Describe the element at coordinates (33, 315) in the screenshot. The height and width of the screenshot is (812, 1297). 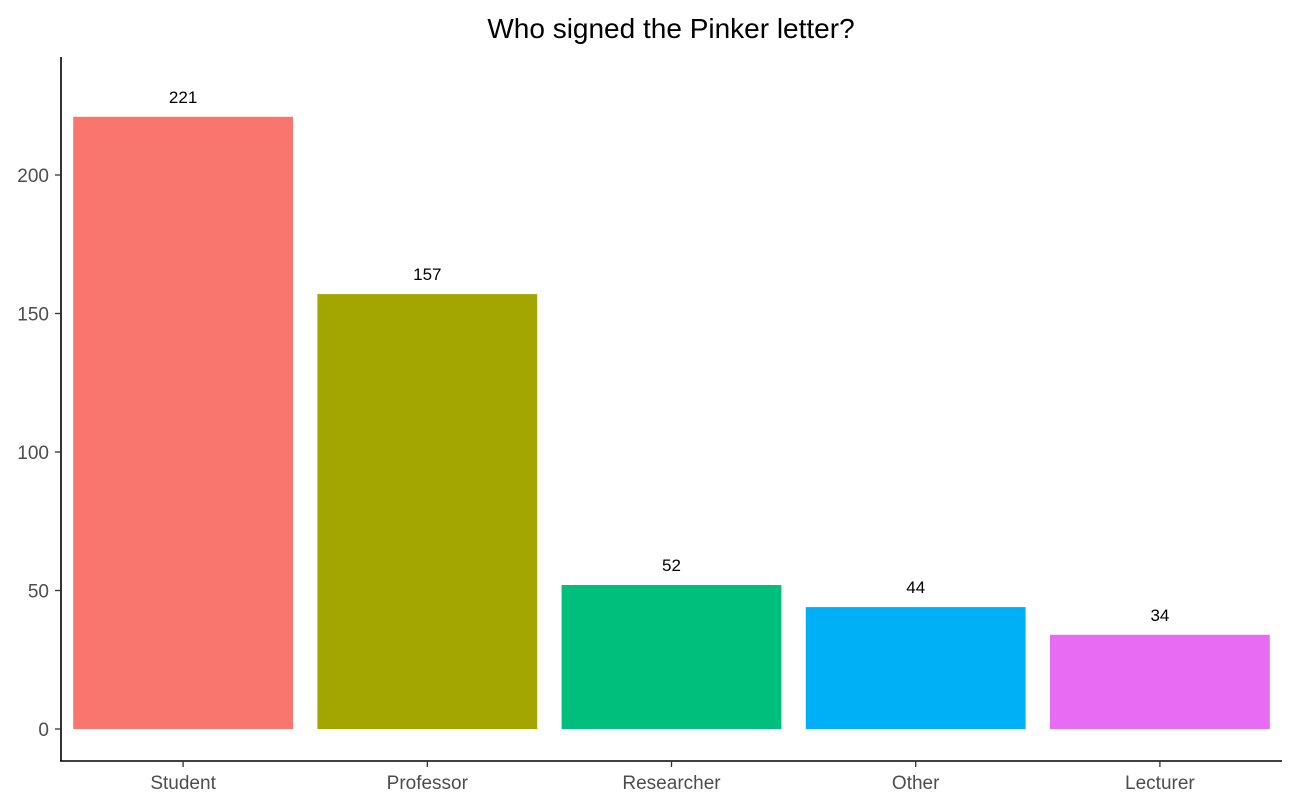
I see `y-tick-label: 150` at that location.